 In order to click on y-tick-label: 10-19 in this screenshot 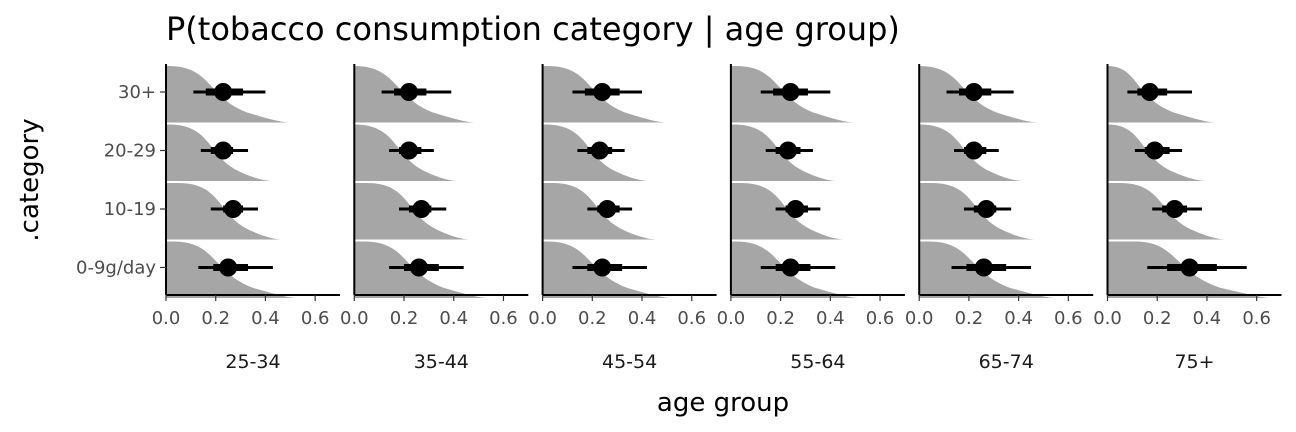, I will do `click(130, 209)`.